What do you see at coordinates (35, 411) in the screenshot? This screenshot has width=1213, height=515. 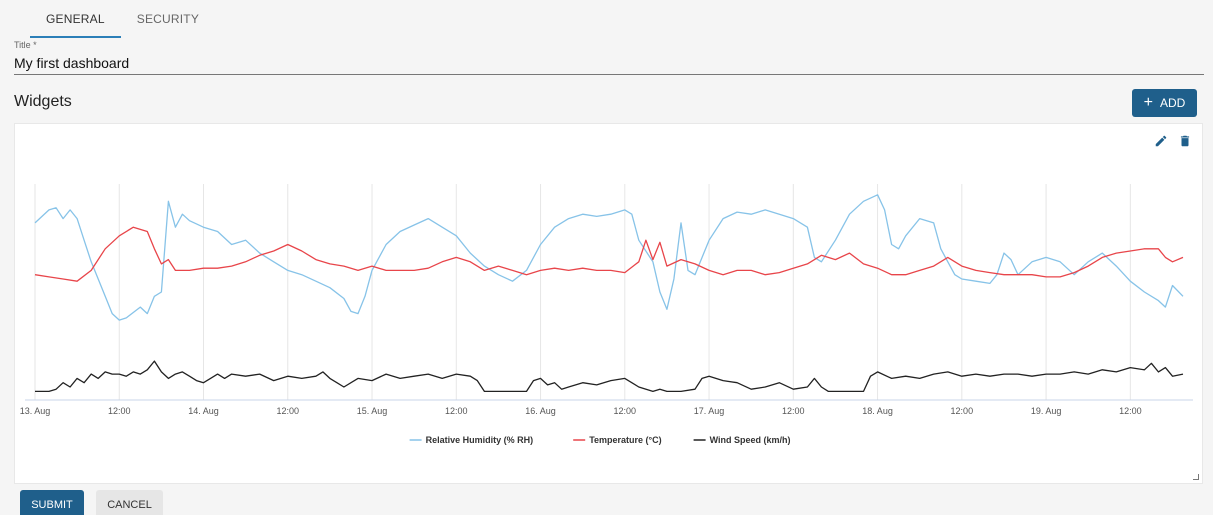 I see `x-tick-label: 13. Aug` at bounding box center [35, 411].